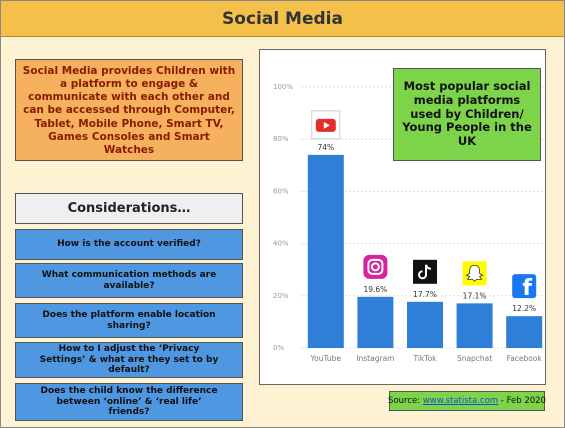 Image resolution: width=565 pixels, height=428 pixels. What do you see at coordinates (281, 296) in the screenshot?
I see `y-tick-label: 20%` at bounding box center [281, 296].